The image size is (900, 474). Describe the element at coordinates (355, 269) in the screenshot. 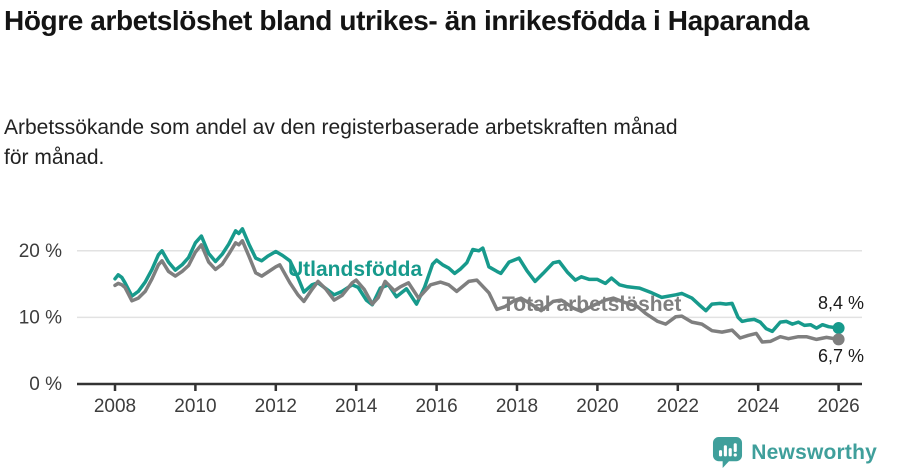

I see `series-label-utlandsfodda: Utlandsfödda` at that location.